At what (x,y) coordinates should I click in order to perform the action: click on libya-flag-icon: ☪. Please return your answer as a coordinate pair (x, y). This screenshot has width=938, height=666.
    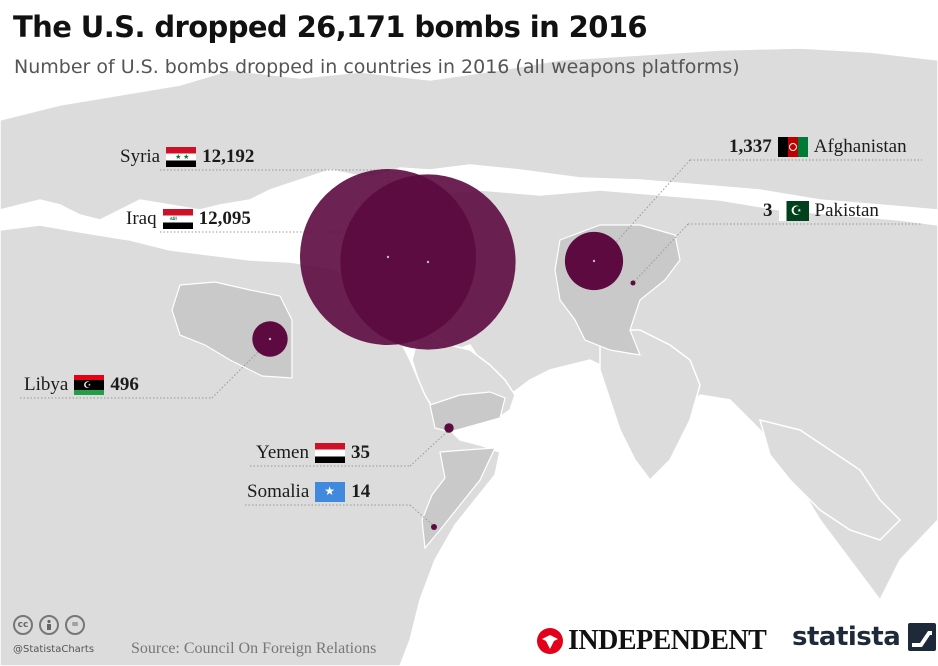
    Looking at the image, I should click on (89, 385).